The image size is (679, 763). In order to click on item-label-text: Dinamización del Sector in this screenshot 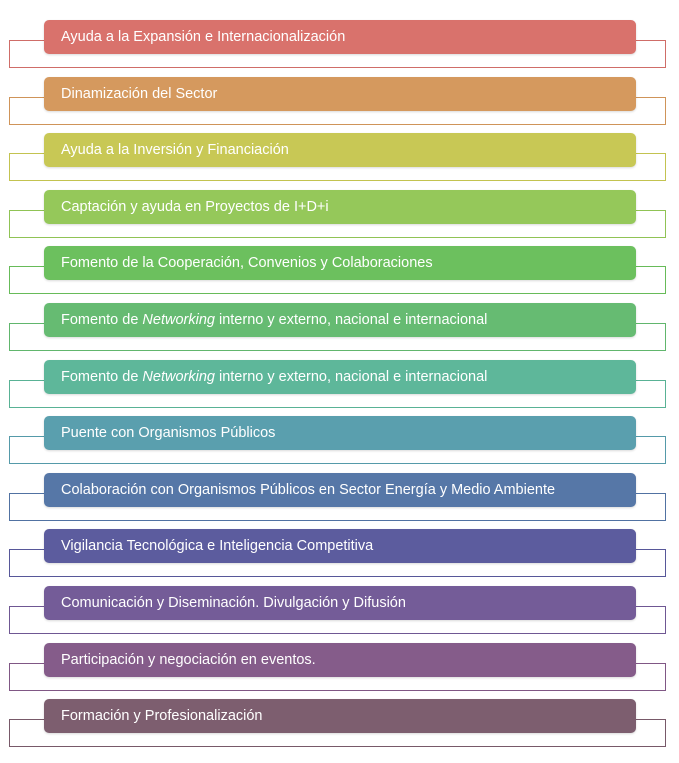, I will do `click(139, 94)`.